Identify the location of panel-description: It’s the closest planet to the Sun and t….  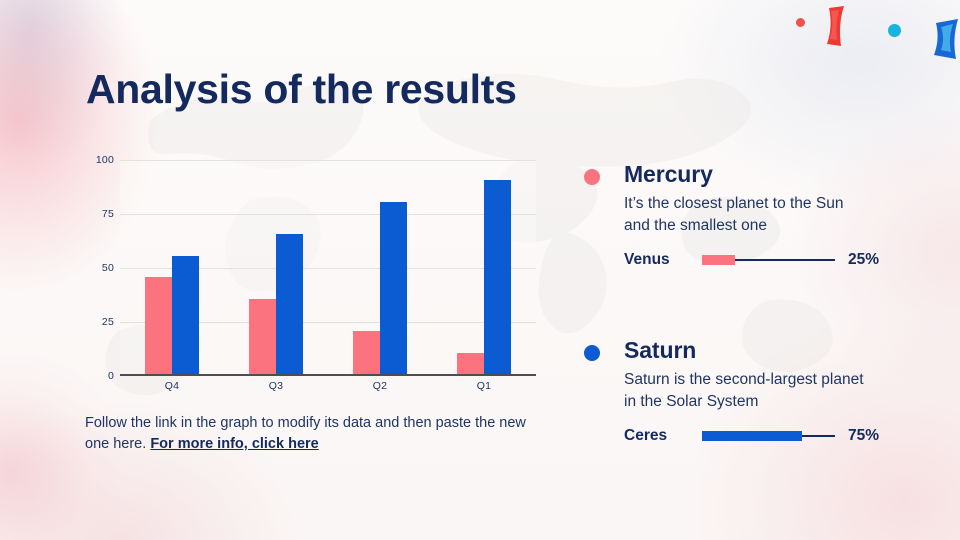
(734, 214).